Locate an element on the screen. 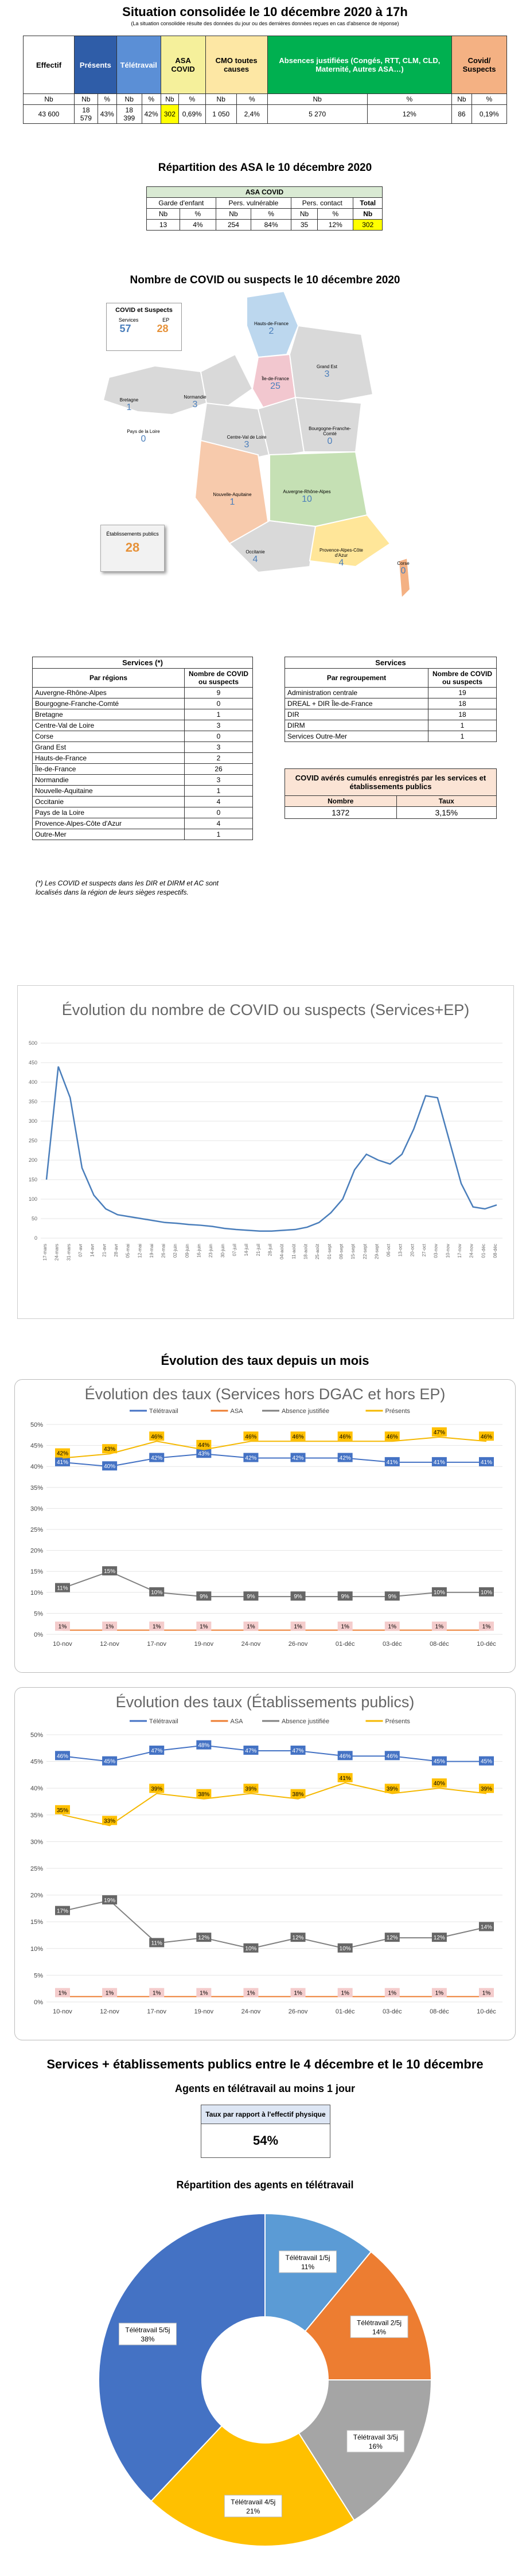 This screenshot has height=2576, width=530. region-label: Bretagne is located at coordinates (108, 715).